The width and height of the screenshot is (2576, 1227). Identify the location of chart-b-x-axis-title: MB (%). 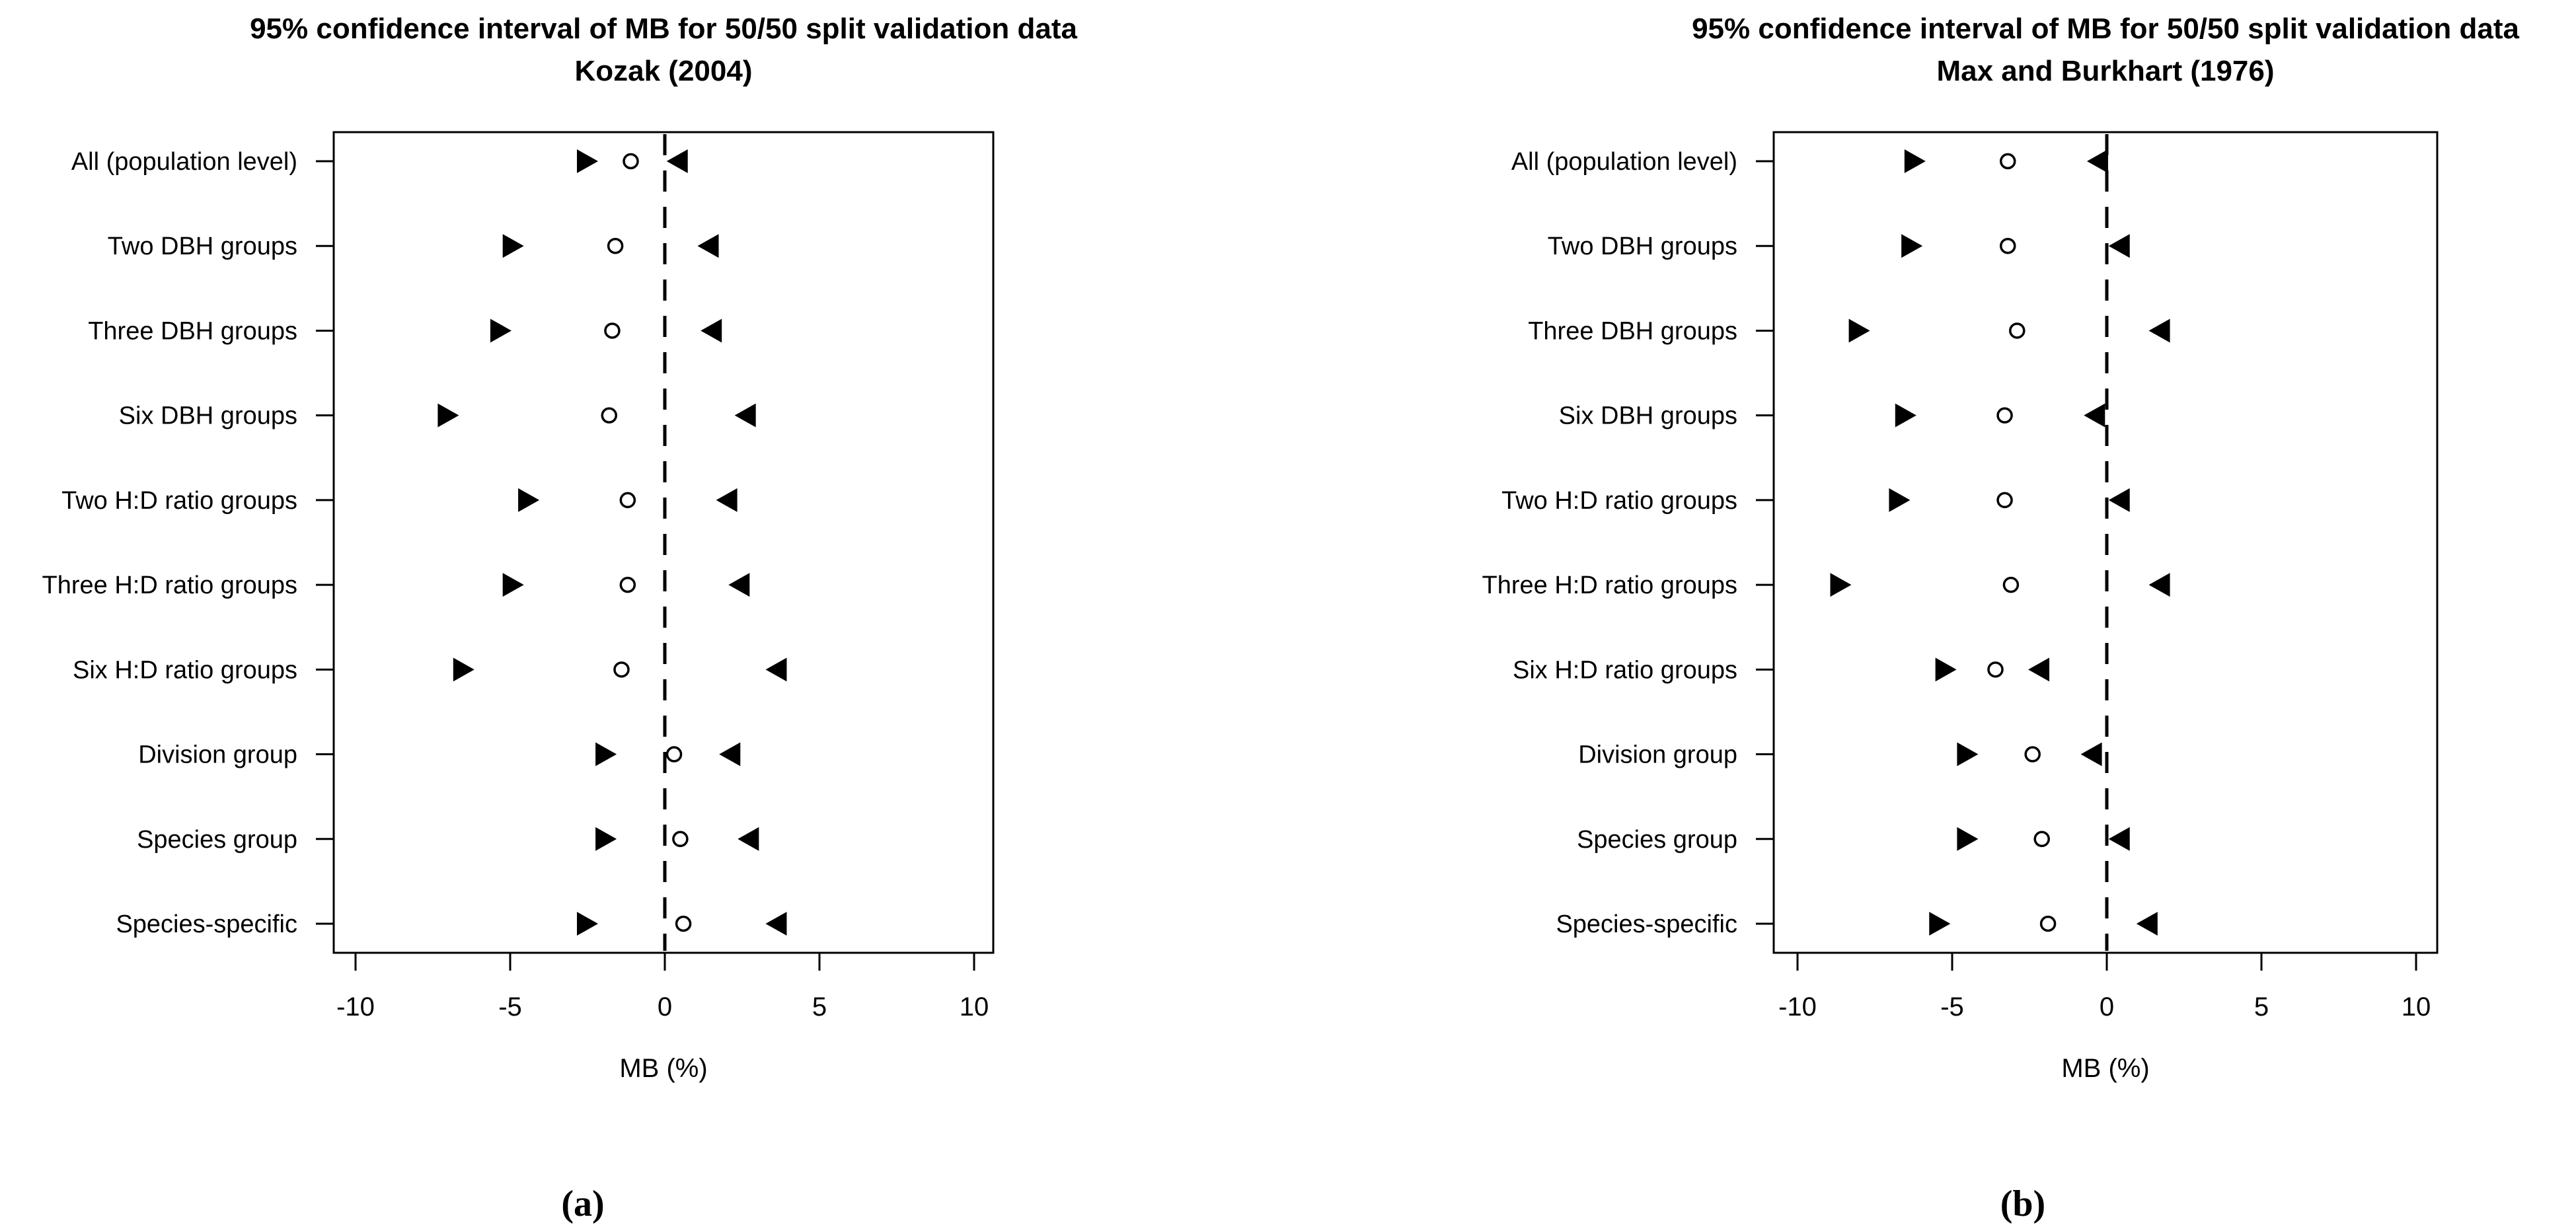
(2105, 1068).